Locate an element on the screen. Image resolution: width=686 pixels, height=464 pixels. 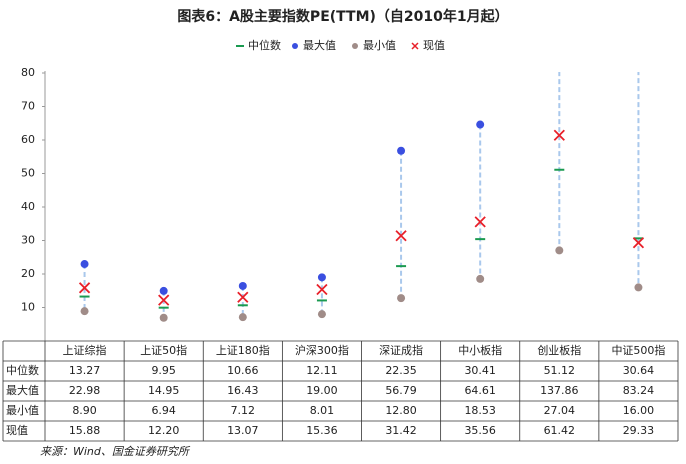
table-cell: 51.12 is located at coordinates (560, 370).